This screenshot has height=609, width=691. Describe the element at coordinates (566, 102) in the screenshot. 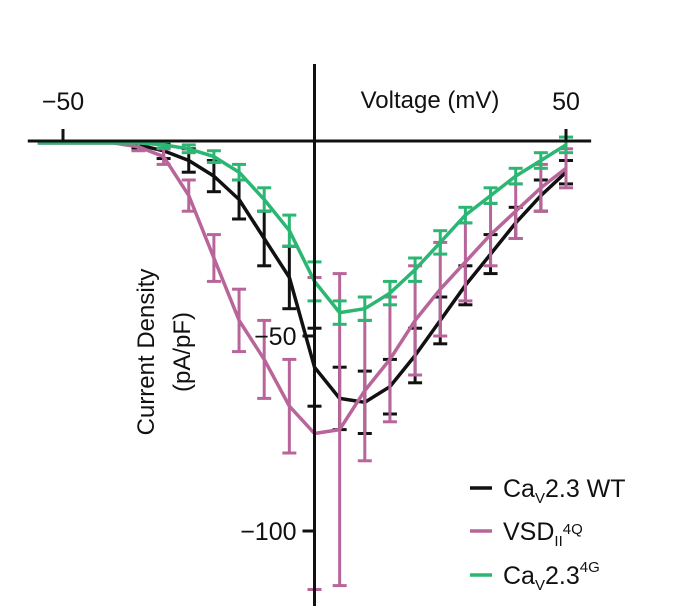

I see `x-tick-label-1: 50` at that location.